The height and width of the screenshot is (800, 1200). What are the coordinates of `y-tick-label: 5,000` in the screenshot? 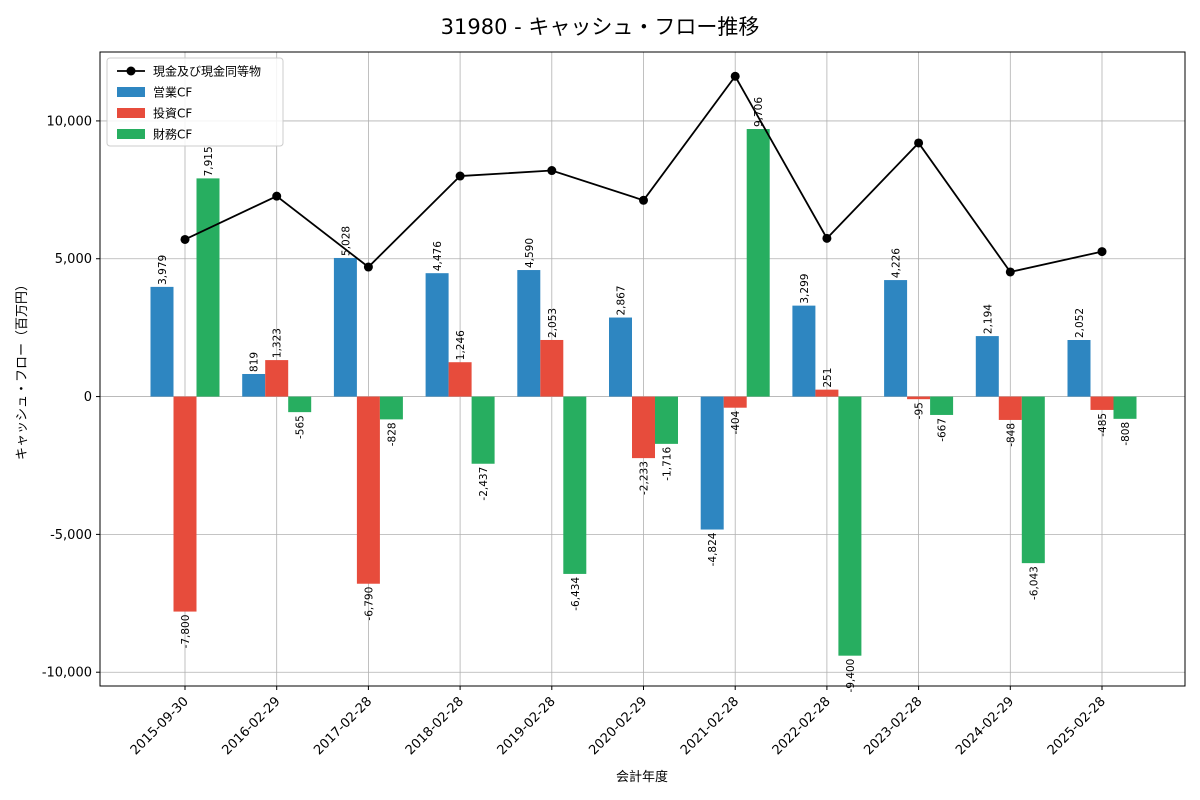 It's located at (73, 259).